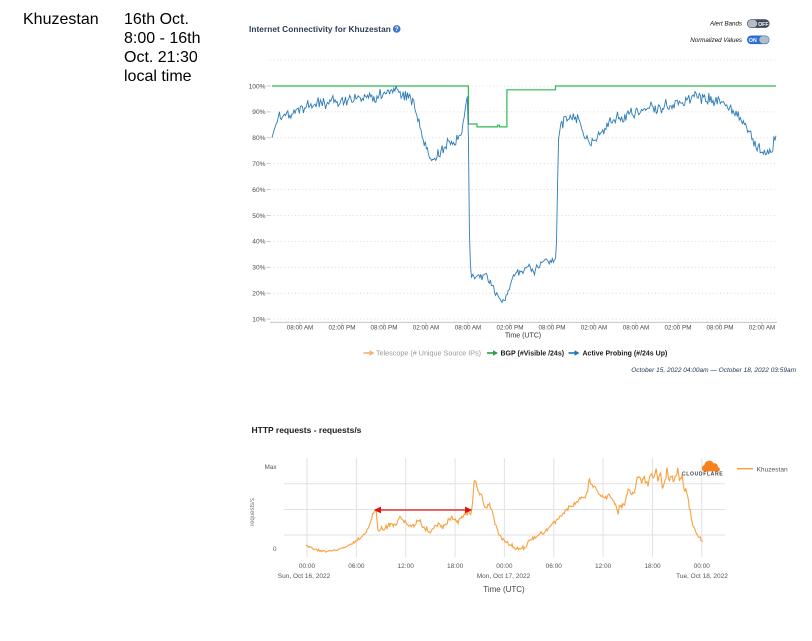 Image resolution: width=812 pixels, height=641 pixels. I want to click on svg-text: 10%, so click(258, 319).